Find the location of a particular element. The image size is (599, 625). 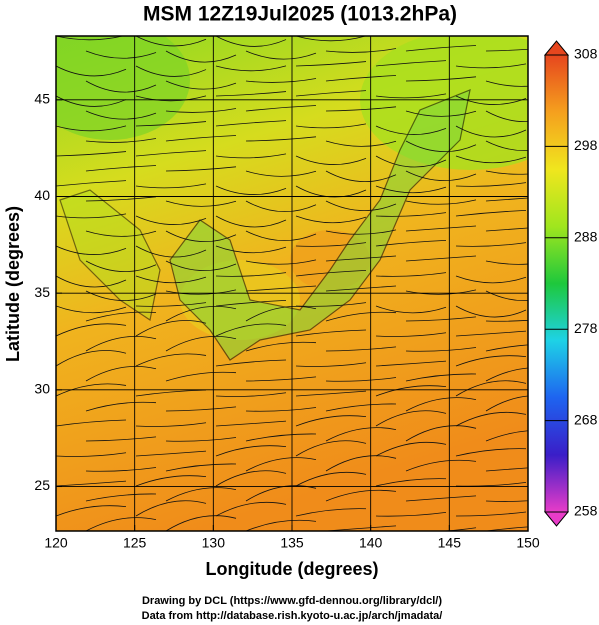

colorbar-tick-label: 298 is located at coordinates (586, 145).